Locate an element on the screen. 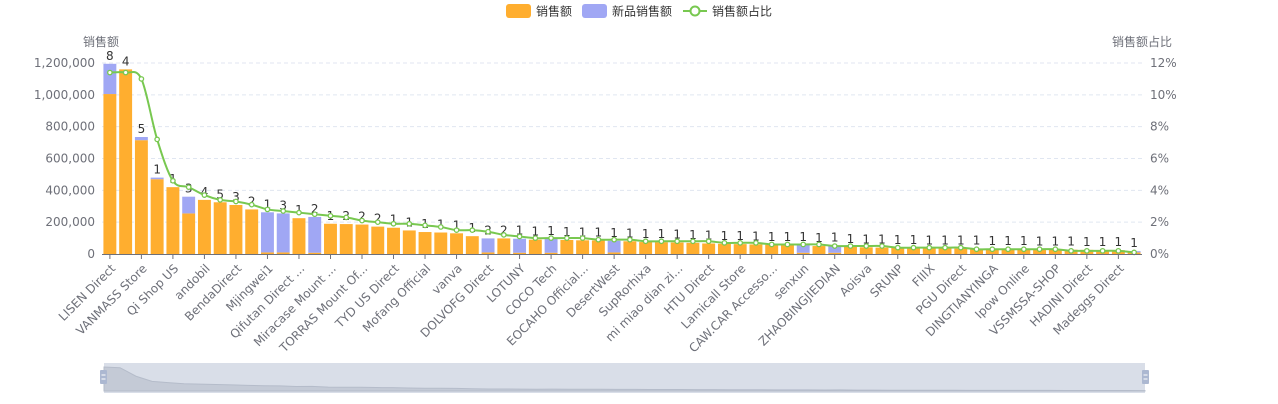 Image resolution: width=1278 pixels, height=404 pixels. legend: 销售额 新品销售额 销售额占比 is located at coordinates (639, 11).